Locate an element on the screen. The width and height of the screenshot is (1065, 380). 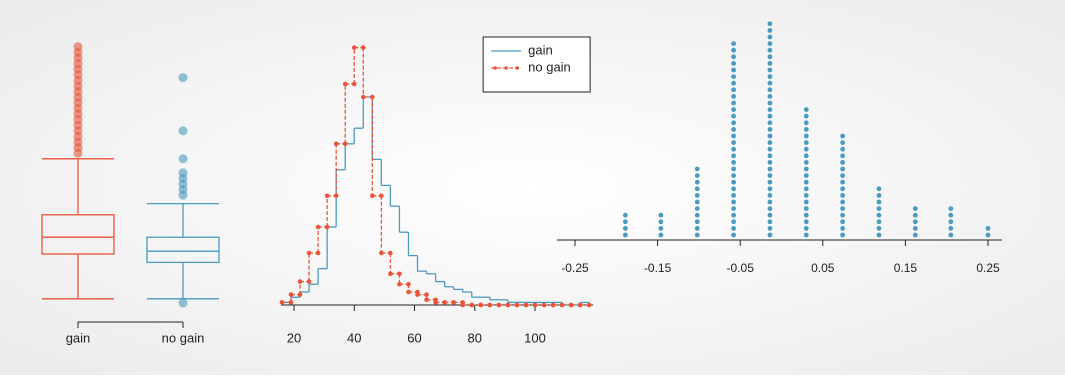
box is located at coordinates (78, 234).